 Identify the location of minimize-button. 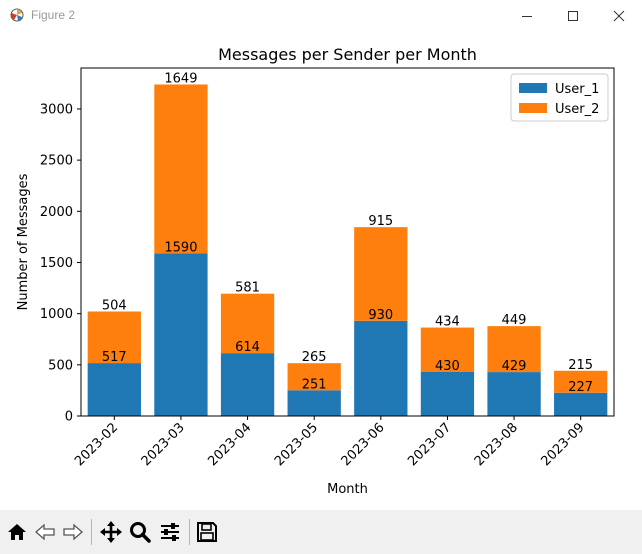
(527, 15).